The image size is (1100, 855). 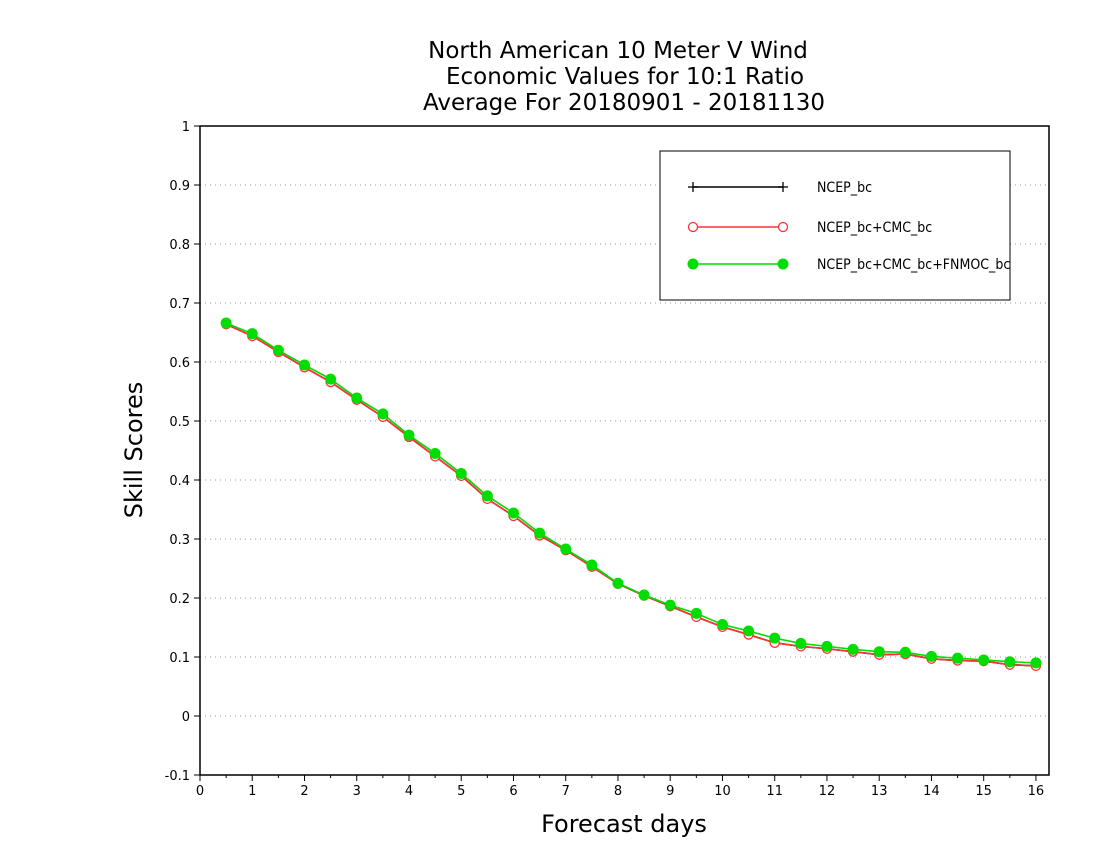 What do you see at coordinates (179, 422) in the screenshot?
I see `y-tick-label: 0.5` at bounding box center [179, 422].